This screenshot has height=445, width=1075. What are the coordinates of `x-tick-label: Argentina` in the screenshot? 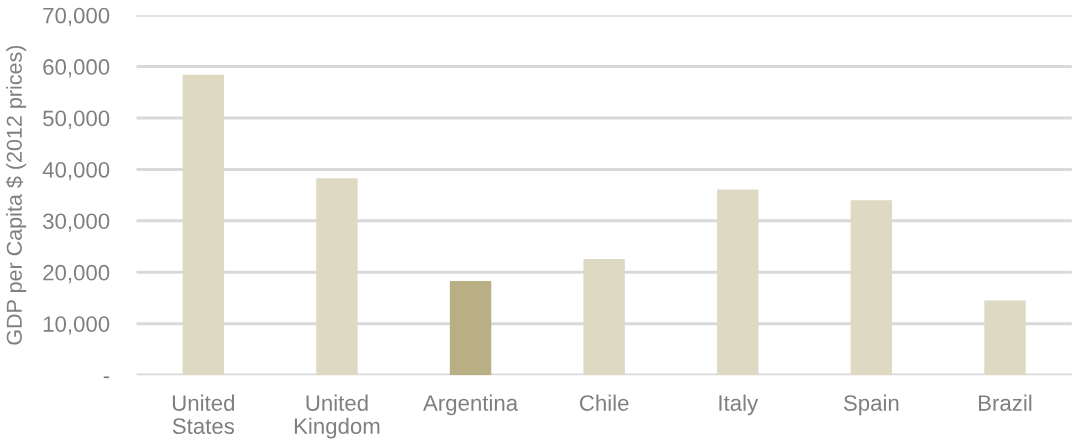 It's located at (471, 405).